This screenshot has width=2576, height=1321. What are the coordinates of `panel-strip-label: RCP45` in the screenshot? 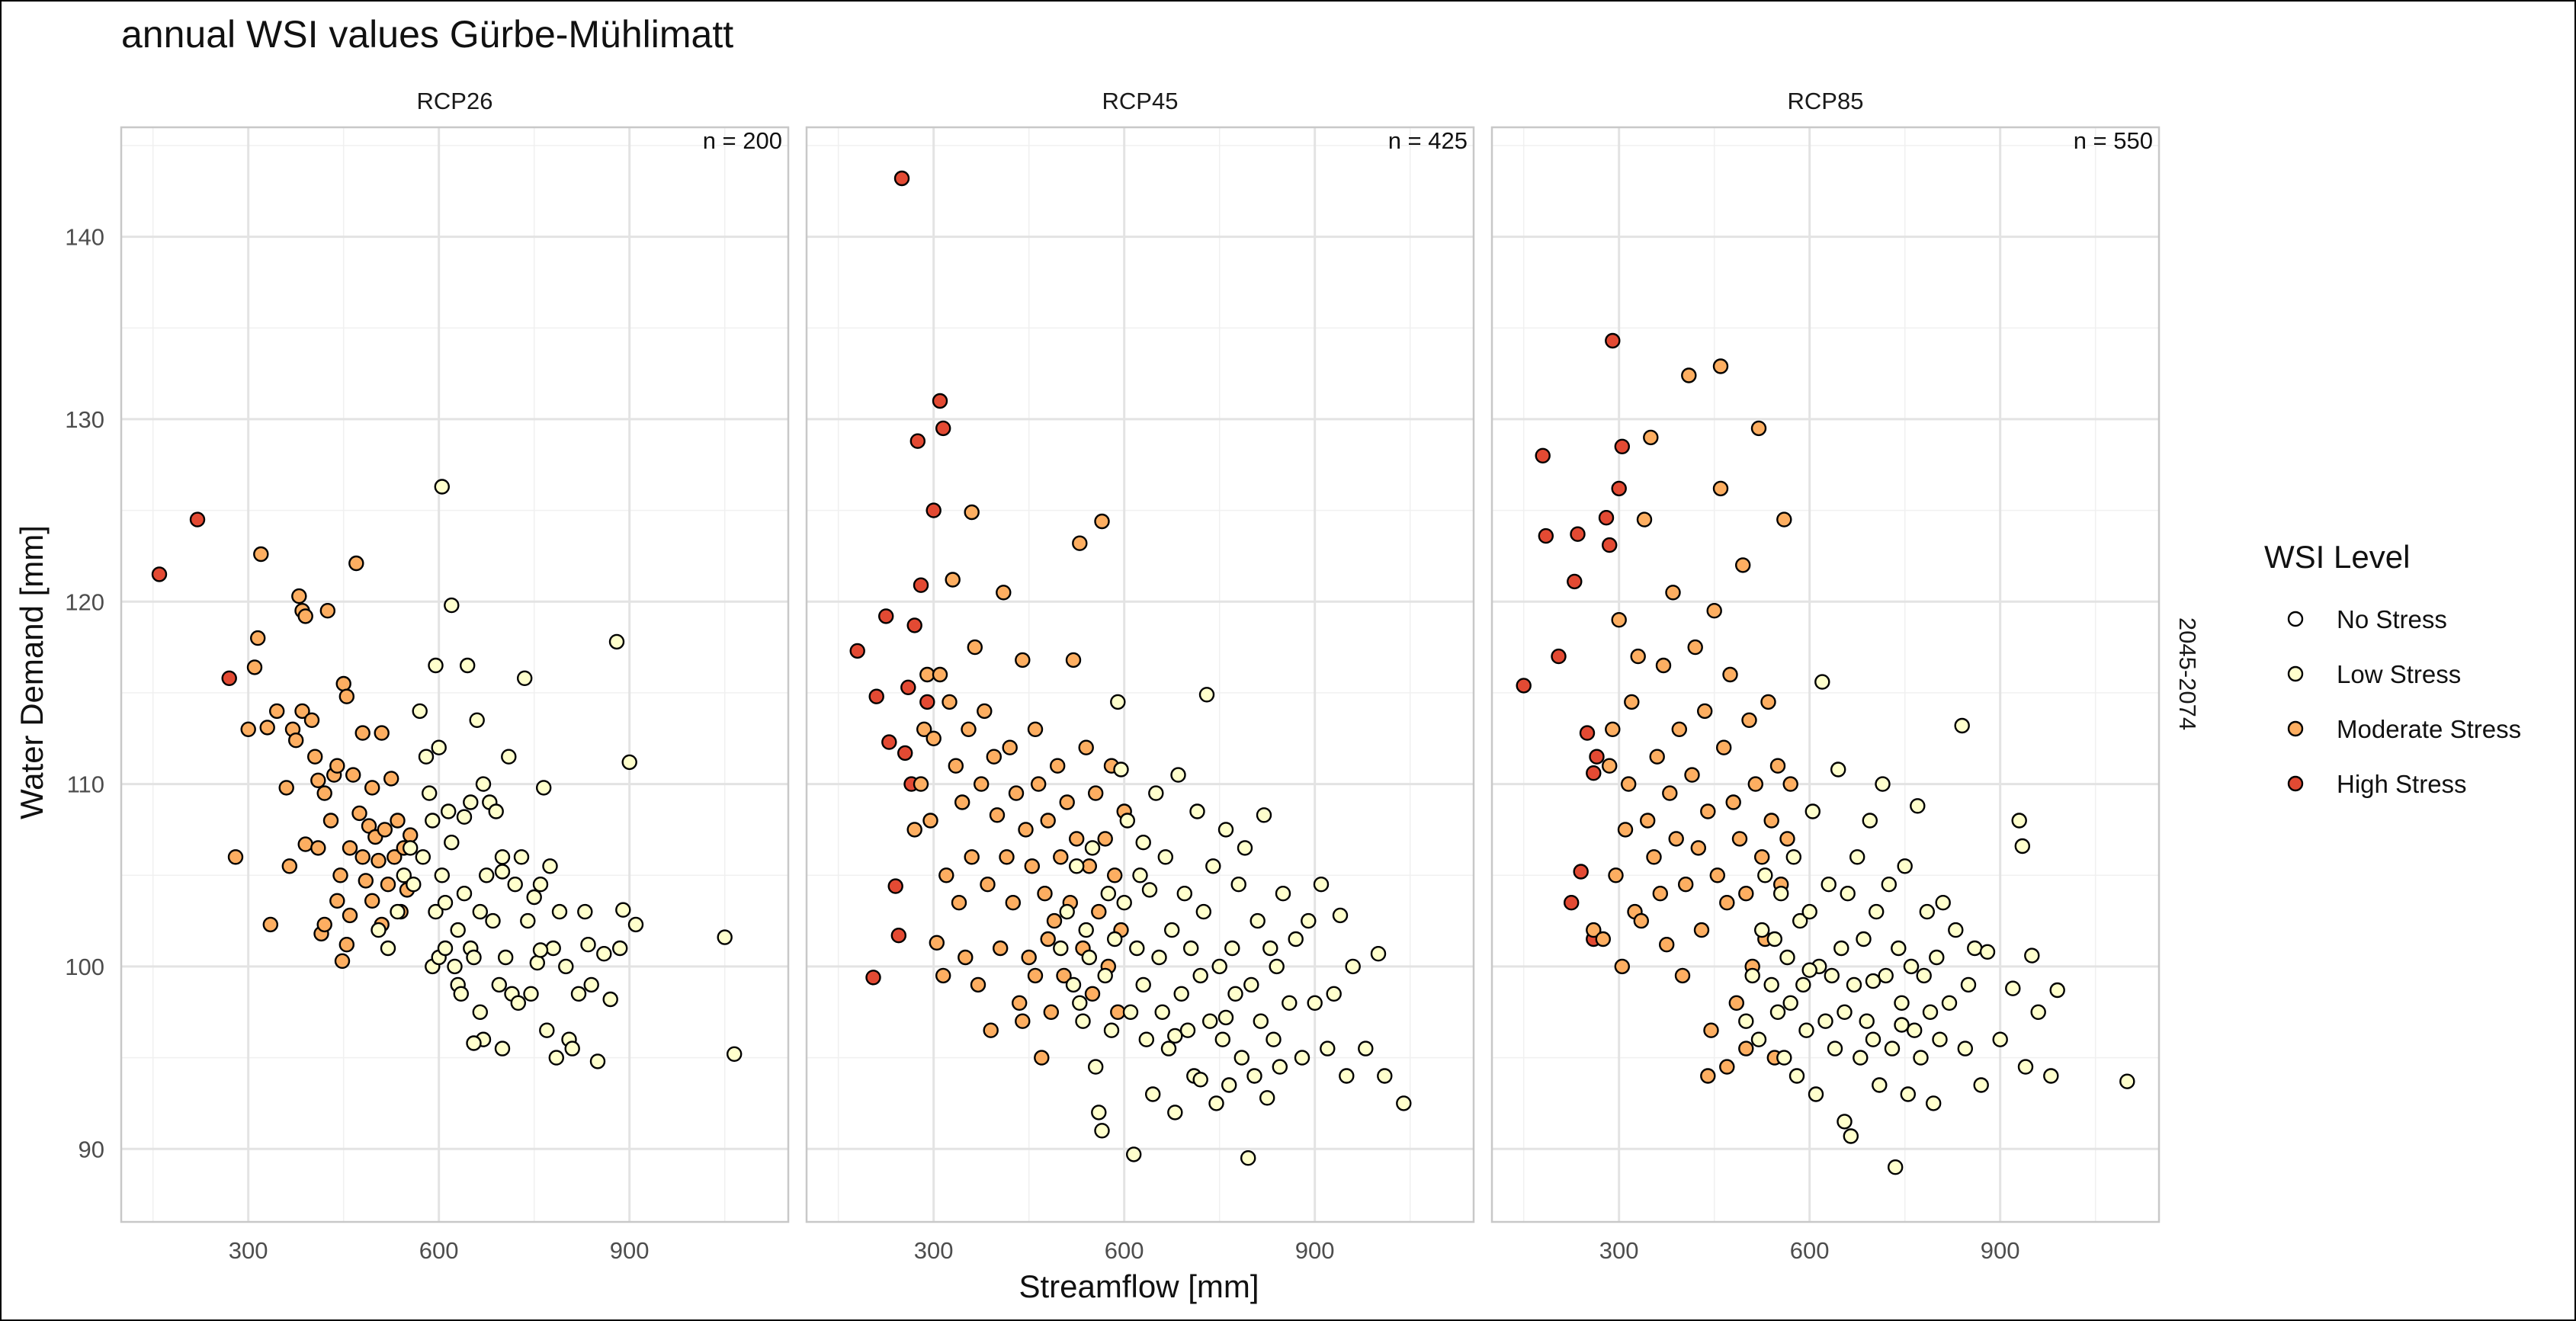 It's located at (1140, 101).